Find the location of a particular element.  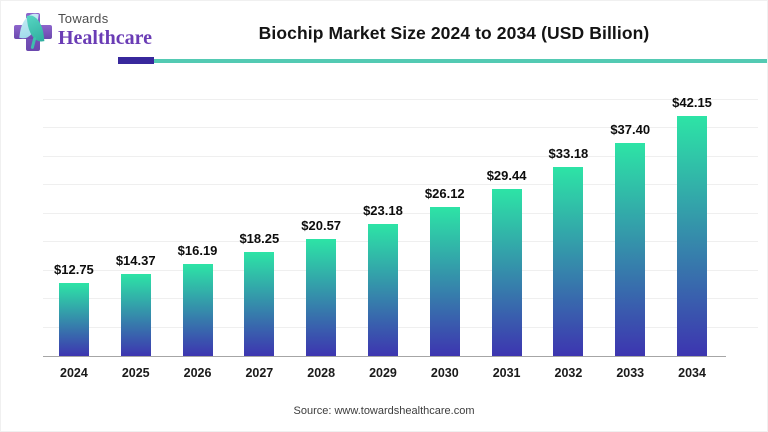

medical-cross-icon is located at coordinates (33, 31).